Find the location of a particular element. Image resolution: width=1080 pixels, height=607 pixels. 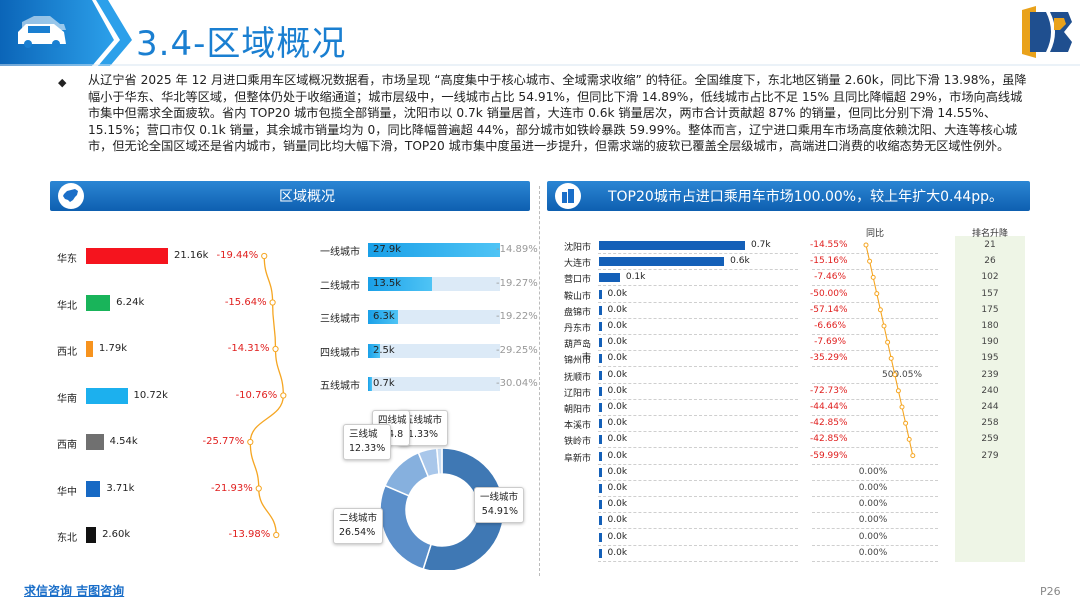

region-yoy-label: -15.64% is located at coordinates (245, 302).